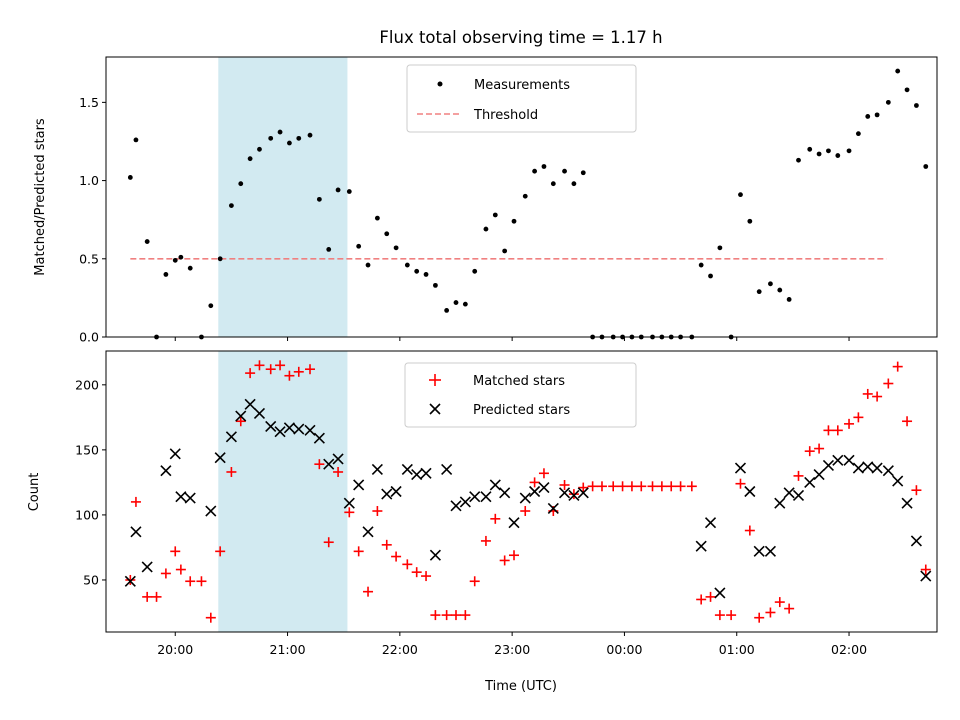 The width and height of the screenshot is (960, 720). Describe the element at coordinates (175, 649) in the screenshot. I see `x-tick-label: 20:00` at that location.